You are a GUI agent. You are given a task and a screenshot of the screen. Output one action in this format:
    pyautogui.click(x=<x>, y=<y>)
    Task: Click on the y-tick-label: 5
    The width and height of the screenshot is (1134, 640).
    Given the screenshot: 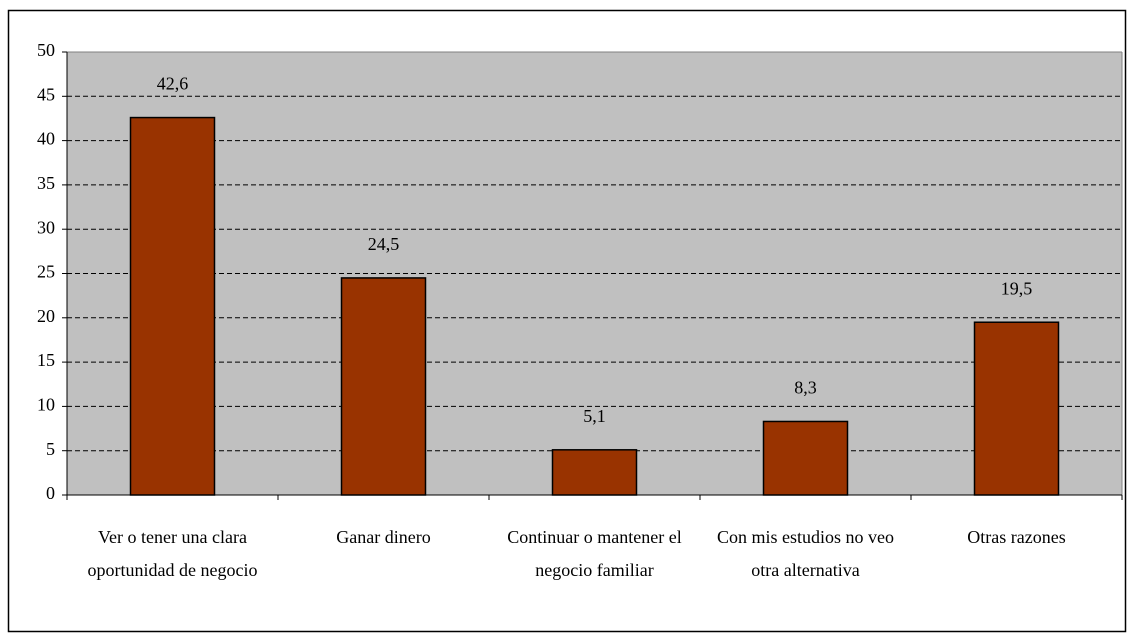 What is the action you would take?
    pyautogui.click(x=50, y=449)
    